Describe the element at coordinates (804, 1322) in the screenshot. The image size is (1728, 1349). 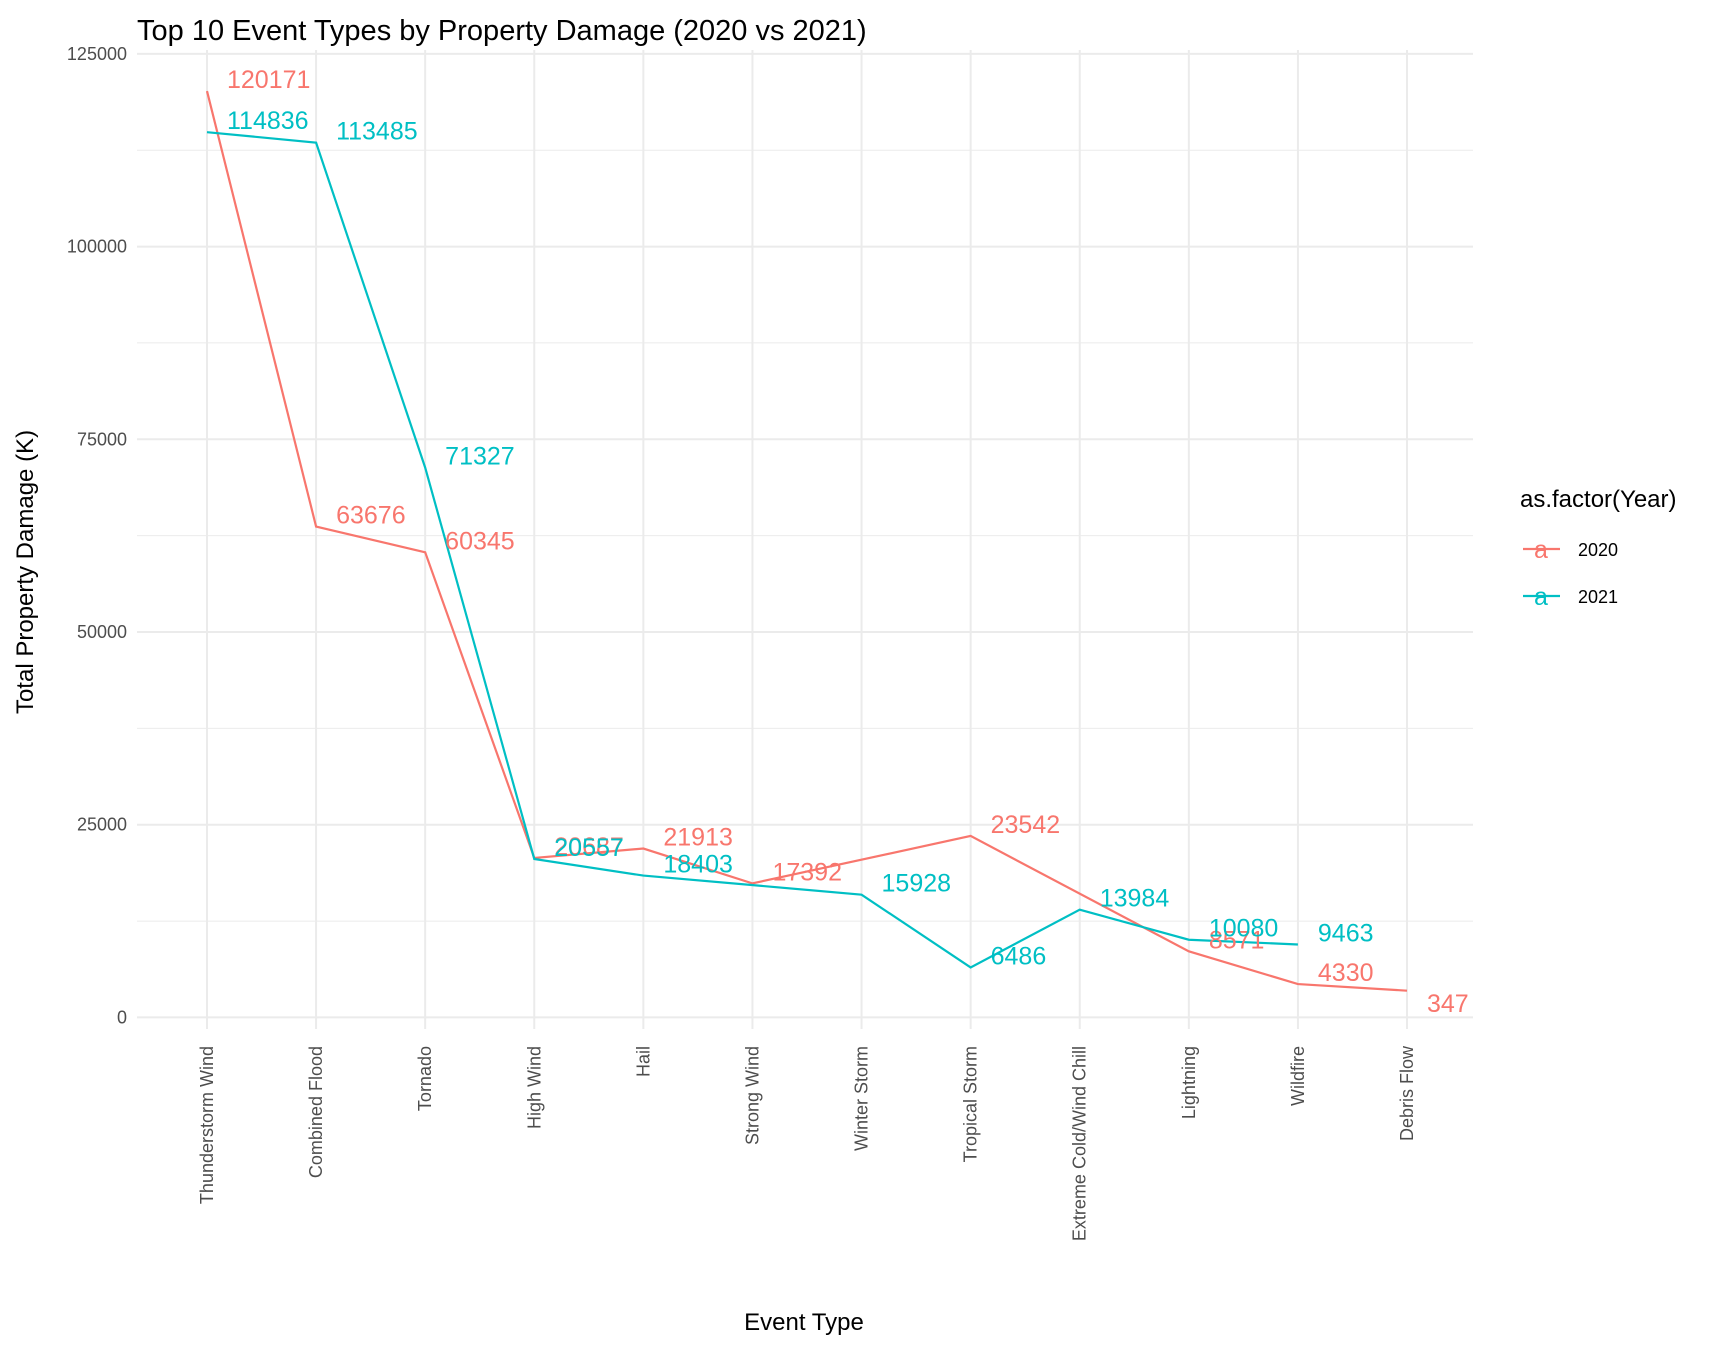
I see `x-axis-title: Event Type` at that location.